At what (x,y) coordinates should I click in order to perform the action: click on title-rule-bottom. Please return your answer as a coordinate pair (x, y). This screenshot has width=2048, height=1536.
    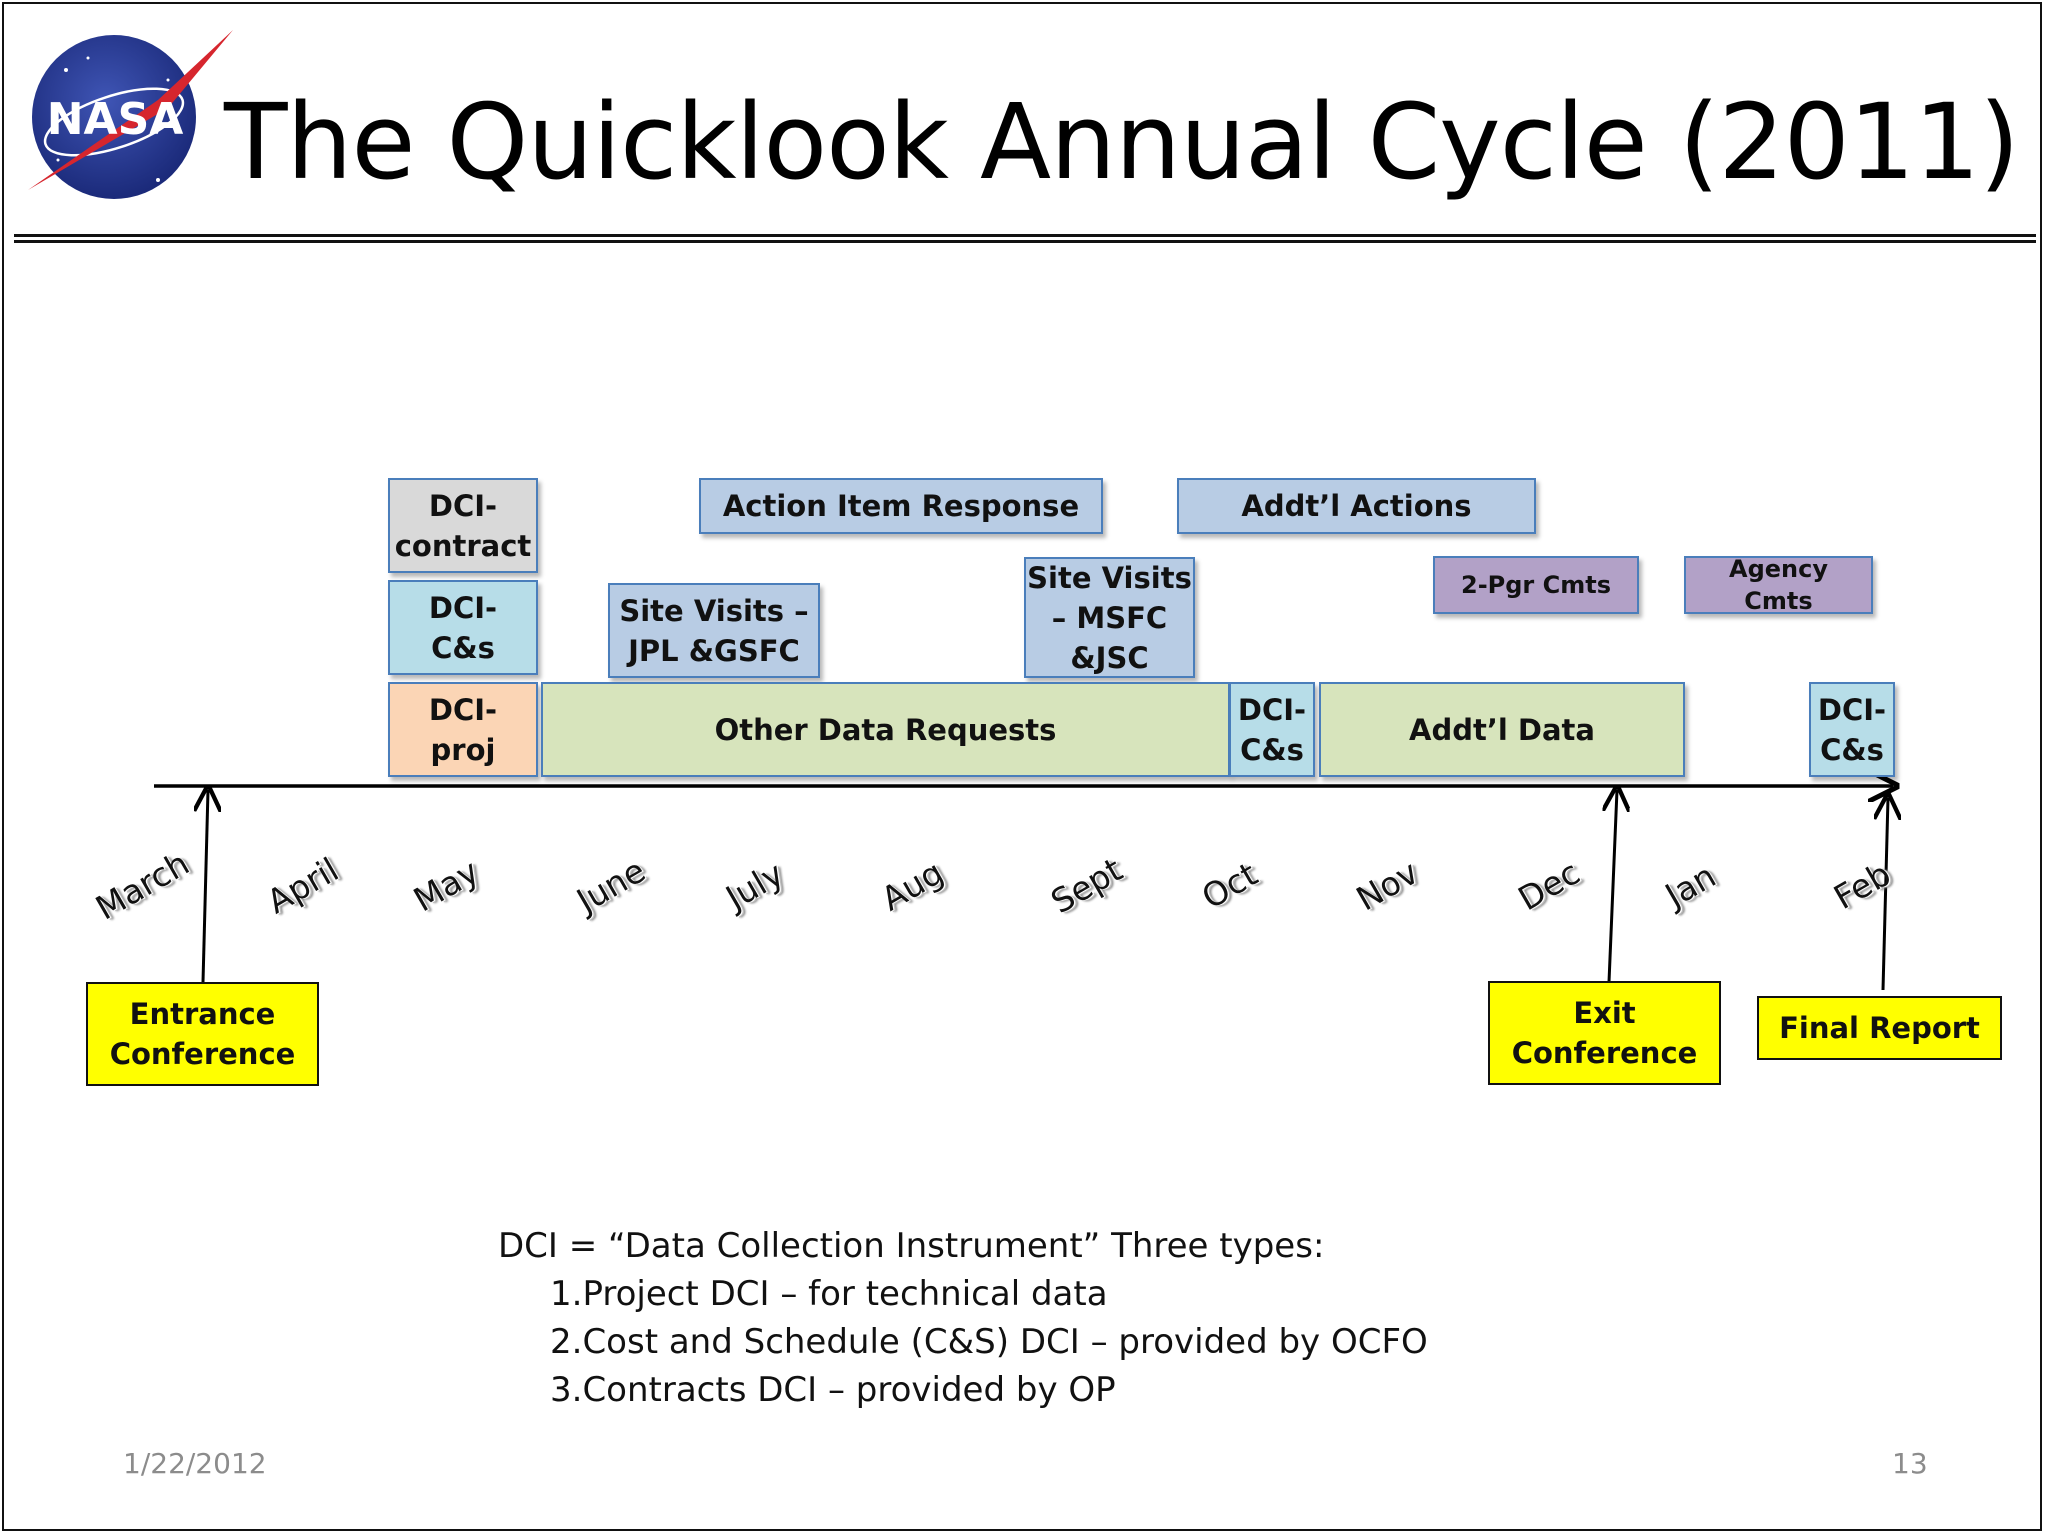
    Looking at the image, I should click on (1025, 241).